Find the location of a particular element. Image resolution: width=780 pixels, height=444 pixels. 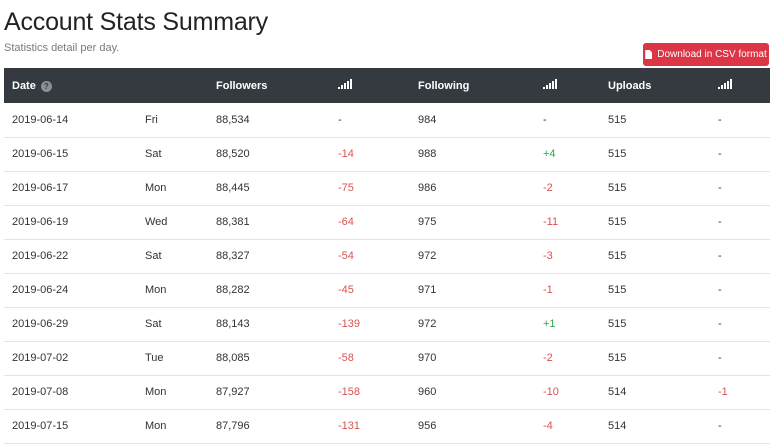

cell-followers-change: -64 is located at coordinates (346, 222).